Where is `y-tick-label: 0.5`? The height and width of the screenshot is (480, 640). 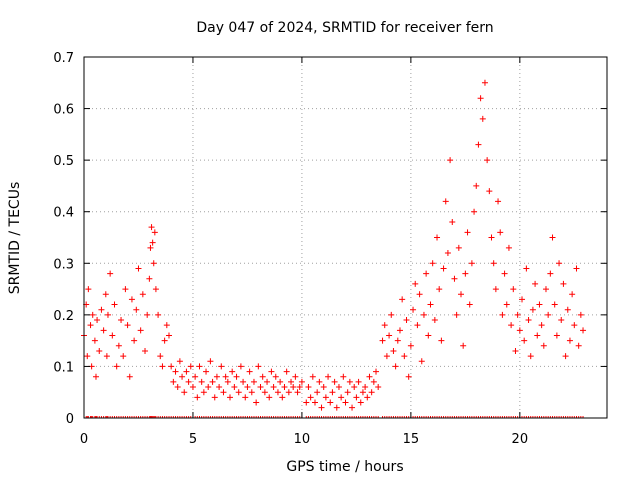 y-tick-label: 0.5 is located at coordinates (63, 161).